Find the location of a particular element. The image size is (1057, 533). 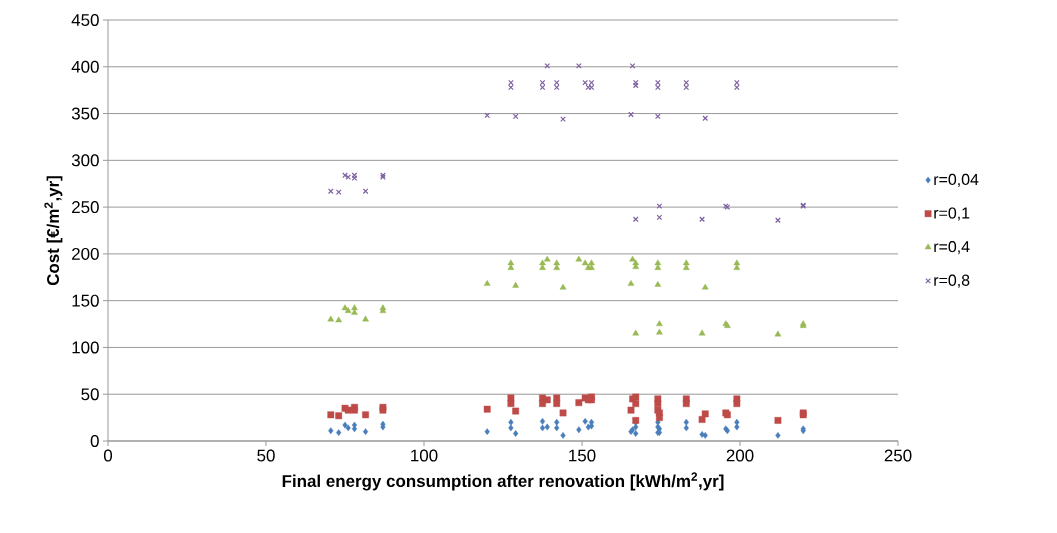

legend-label: r=0,1 is located at coordinates (952, 214).